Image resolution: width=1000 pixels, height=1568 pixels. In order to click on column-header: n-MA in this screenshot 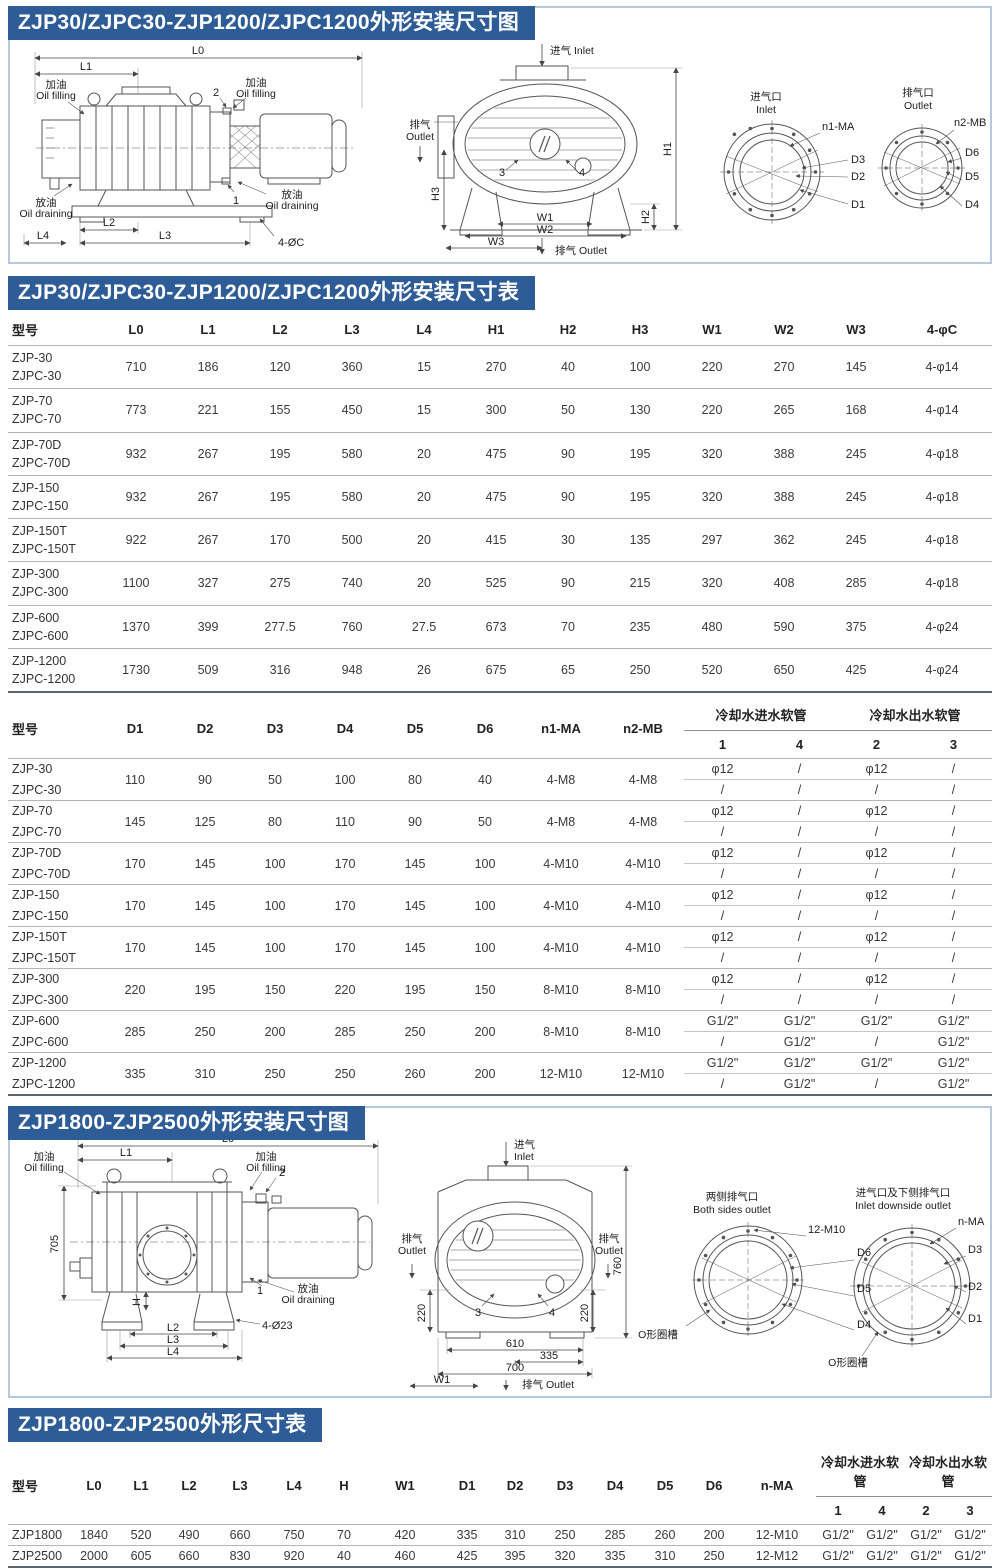, I will do `click(777, 1485)`.